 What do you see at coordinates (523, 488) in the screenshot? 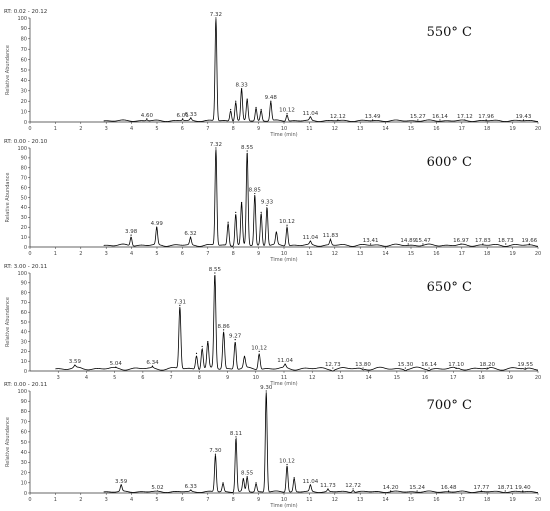
I see `peak-label: 19.40` at bounding box center [523, 488].